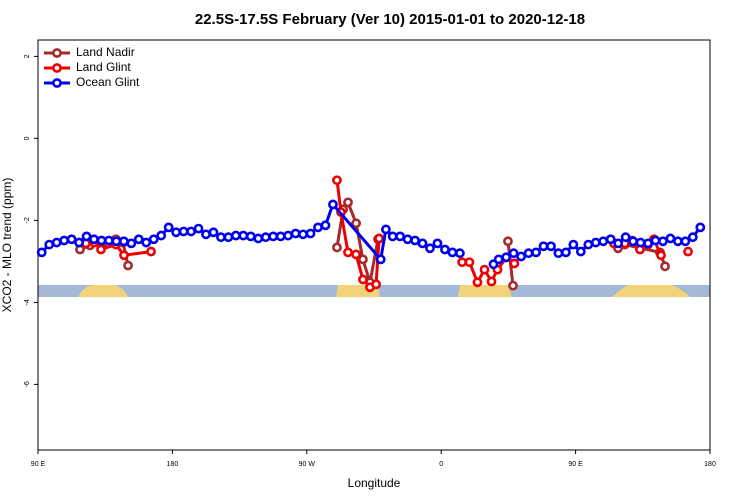 This screenshot has width=750, height=500. Describe the element at coordinates (441, 464) in the screenshot. I see `x-tick-label: 0` at that location.